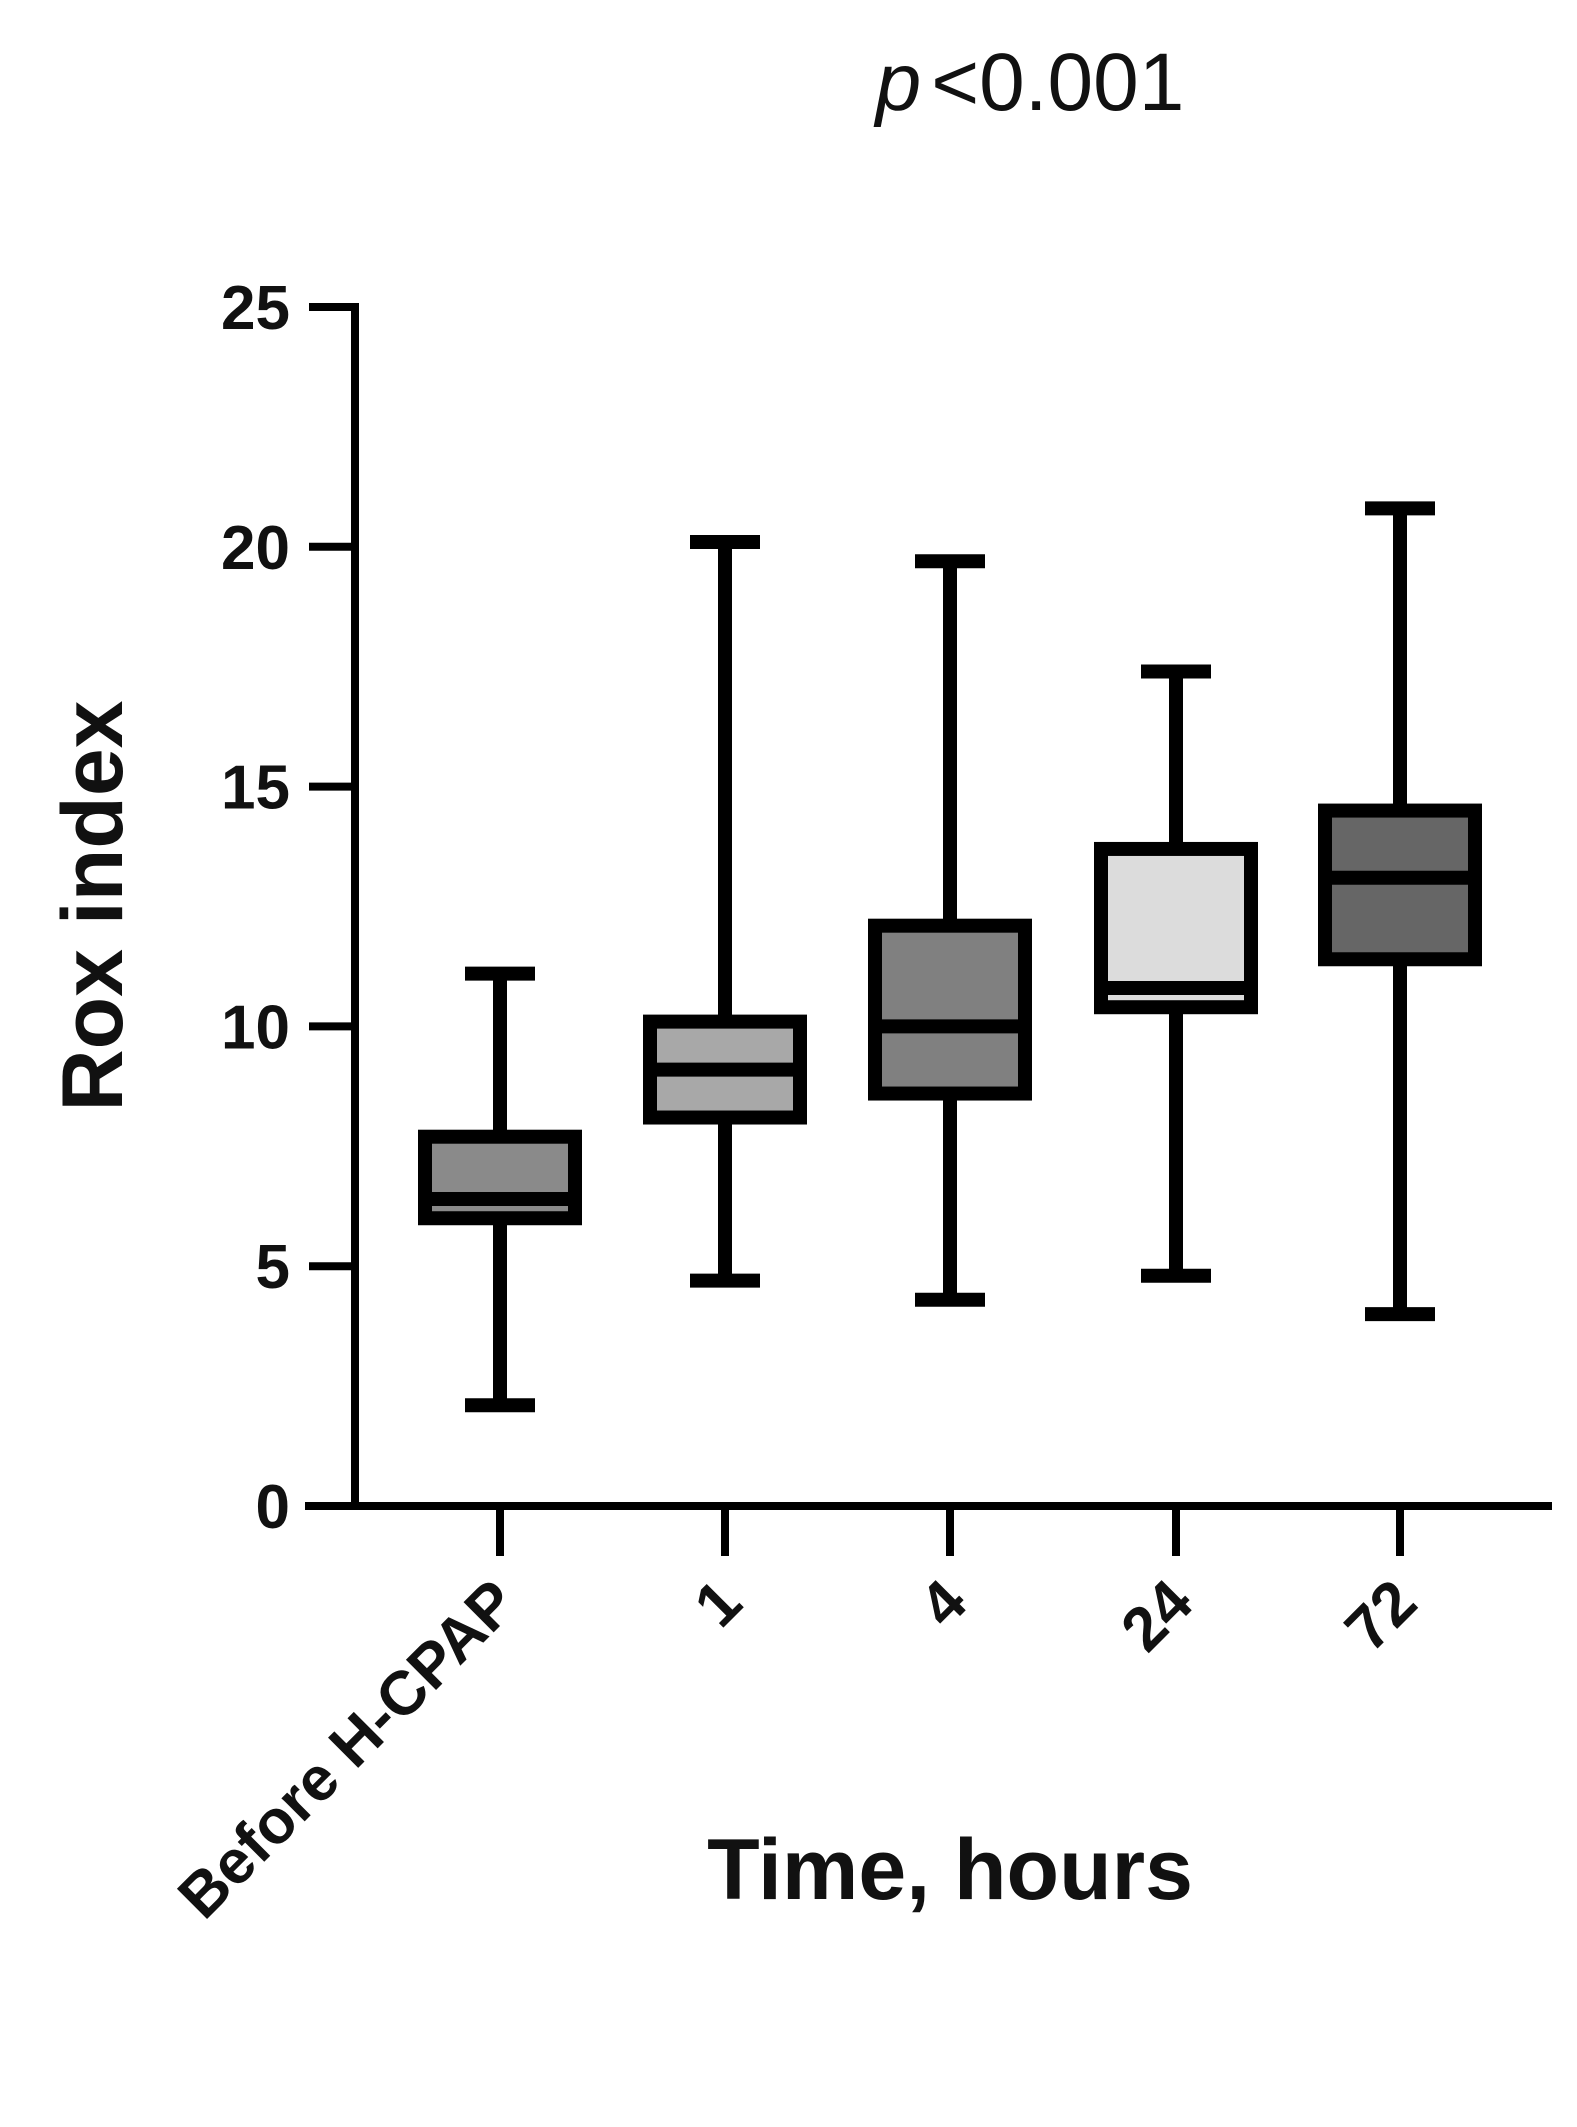 The width and height of the screenshot is (1577, 2127). Describe the element at coordinates (1157, 1616) in the screenshot. I see `x-tick-label-3: 24` at that location.